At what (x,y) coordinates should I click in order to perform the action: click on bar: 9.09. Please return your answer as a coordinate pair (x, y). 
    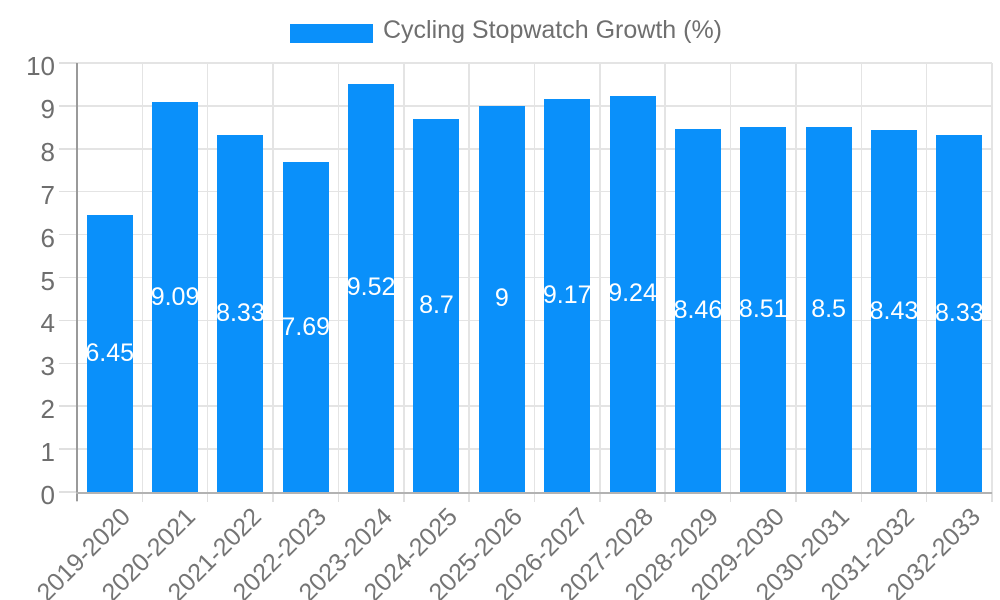
    Looking at the image, I should click on (175, 297).